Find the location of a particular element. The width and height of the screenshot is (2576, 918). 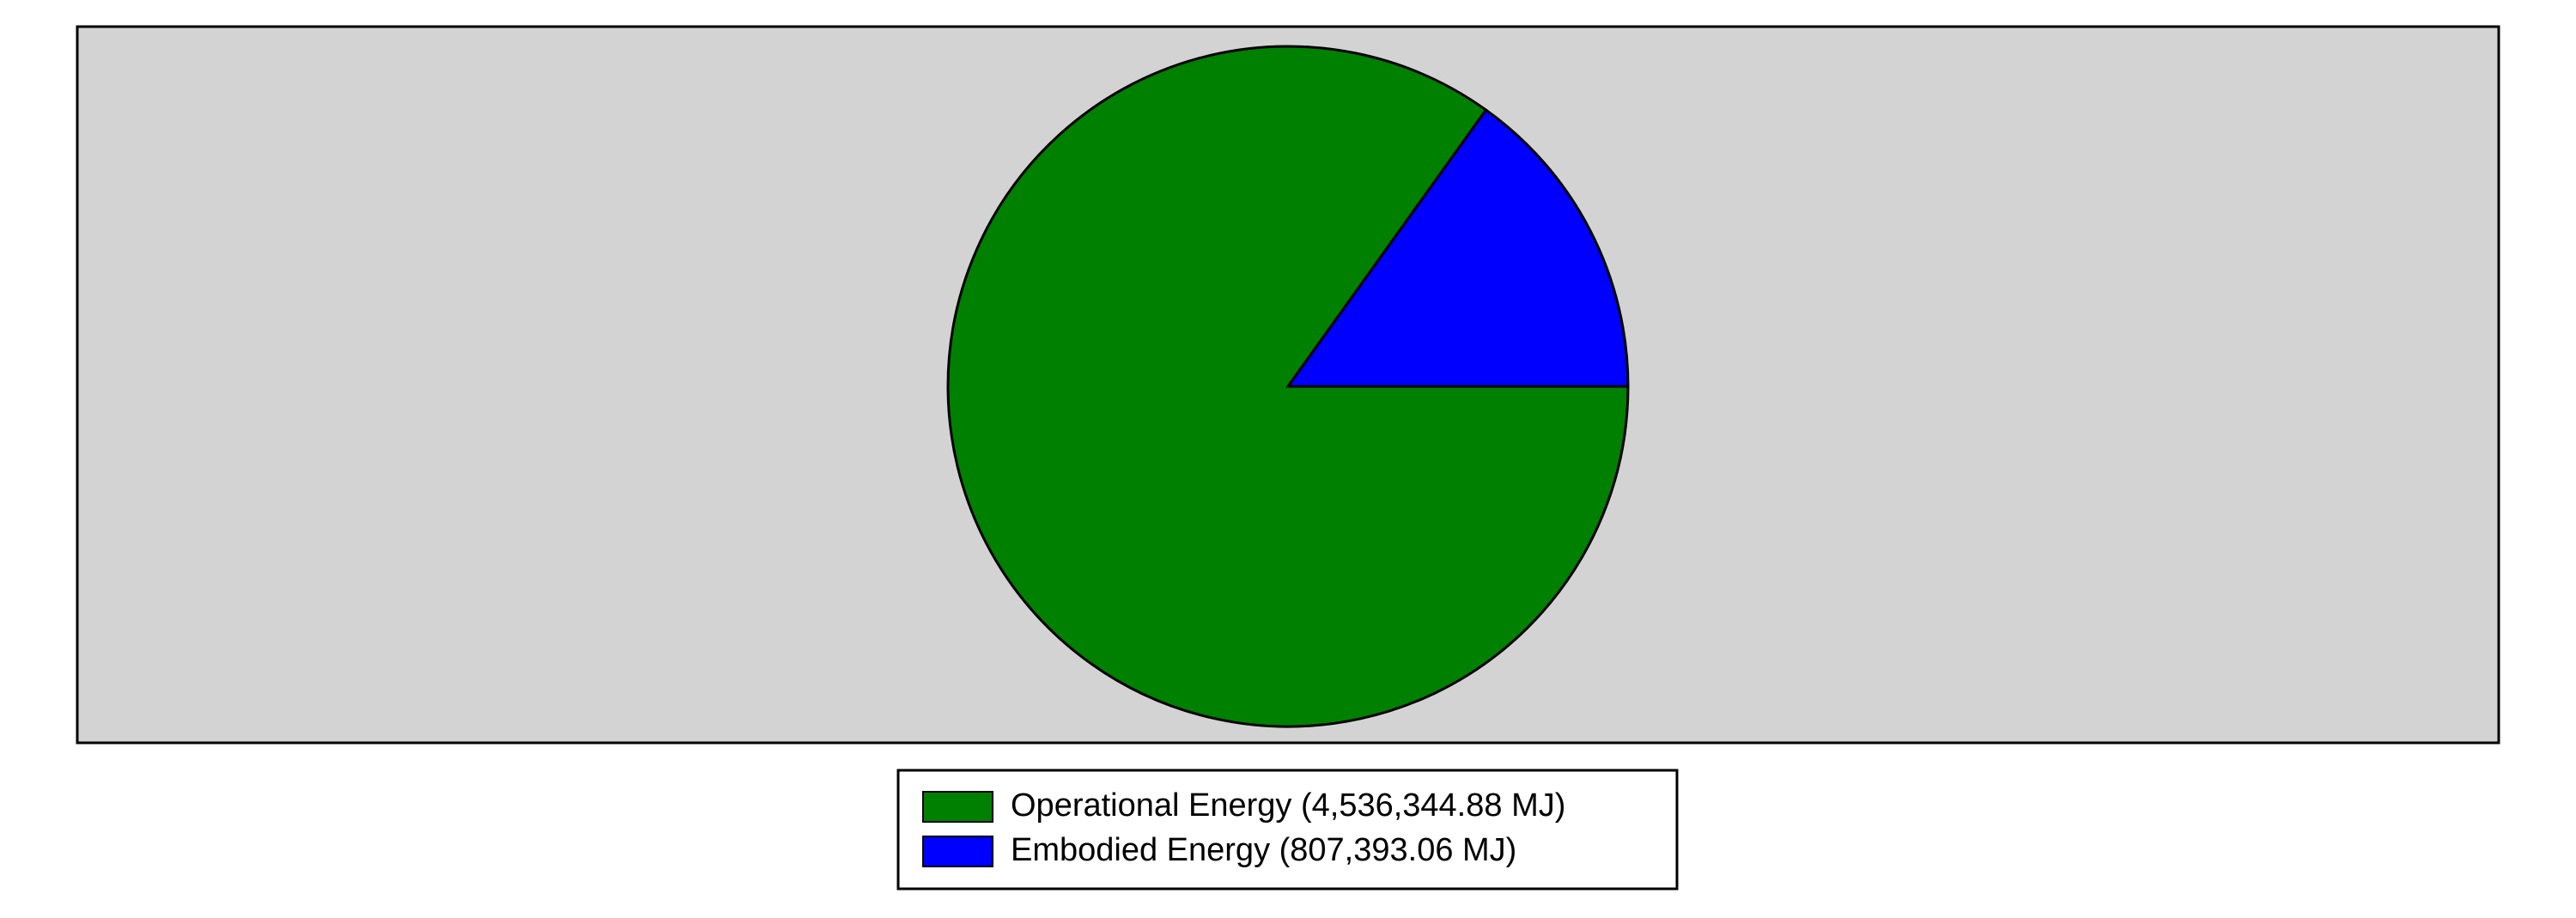

legend-box is located at coordinates (1287, 830).